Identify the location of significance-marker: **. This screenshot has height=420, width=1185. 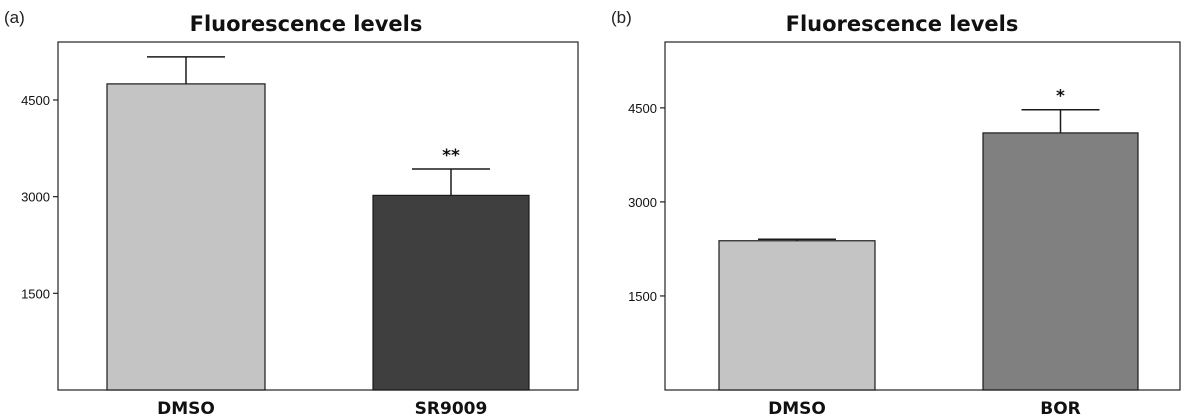
(451, 156).